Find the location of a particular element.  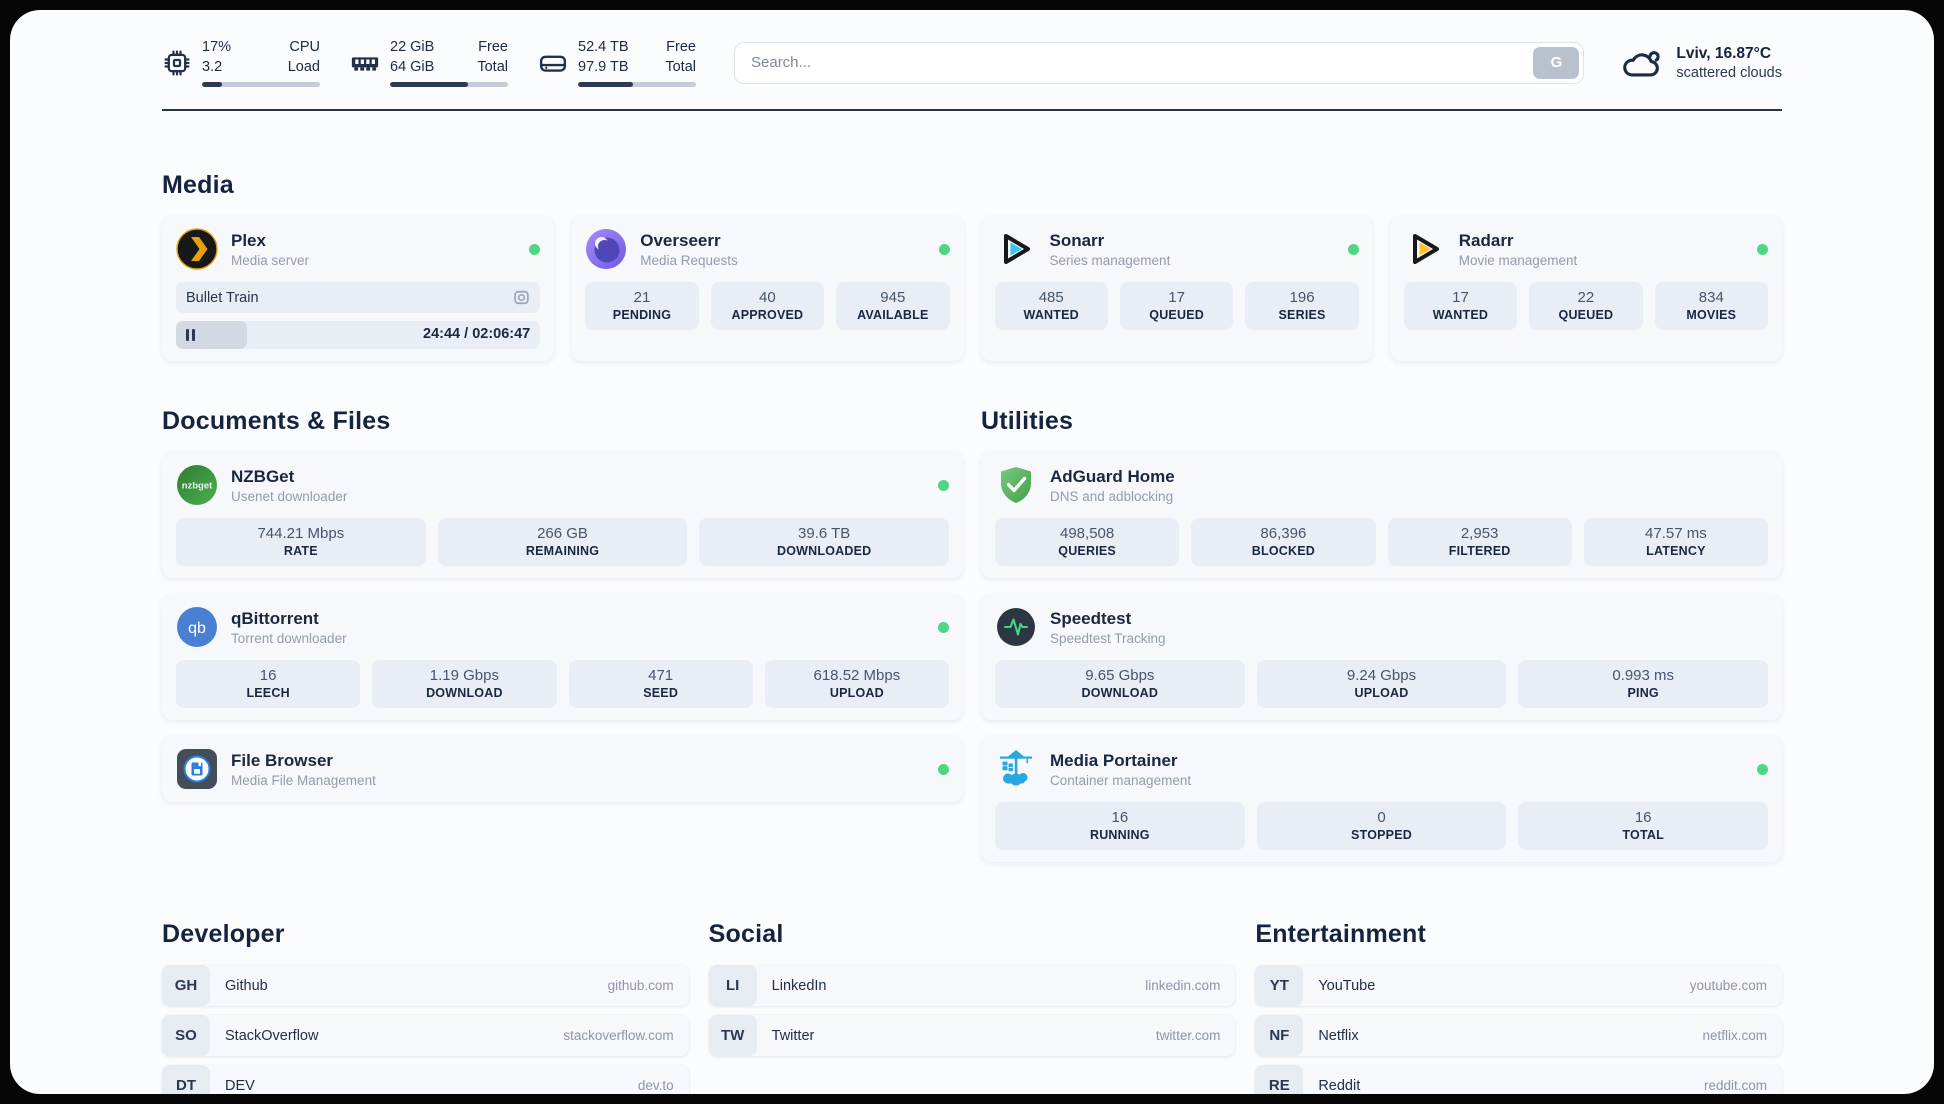

memory-free-label: Free is located at coordinates (493, 47).